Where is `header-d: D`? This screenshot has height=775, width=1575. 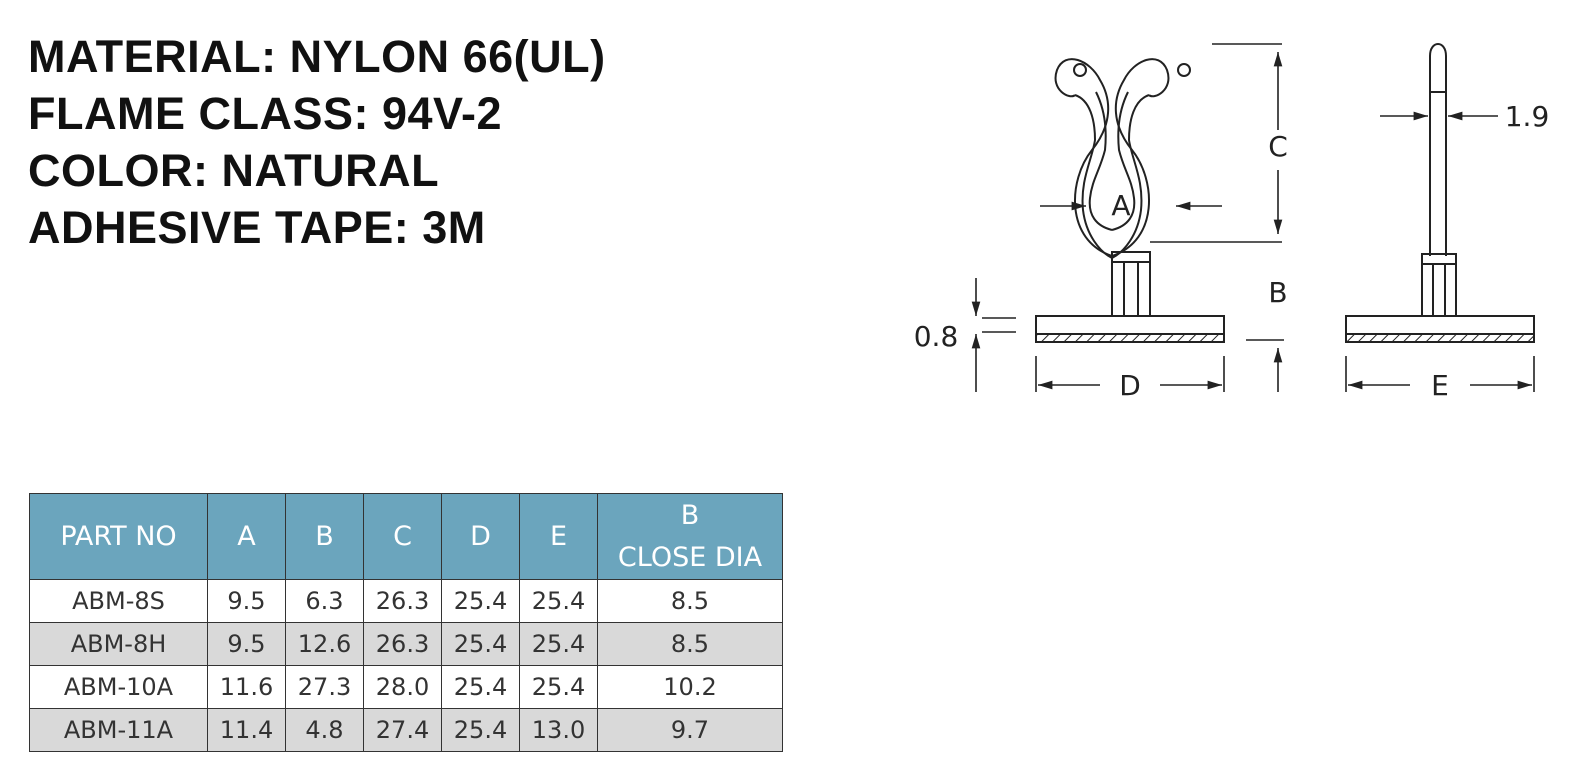
header-d: D is located at coordinates (480, 536).